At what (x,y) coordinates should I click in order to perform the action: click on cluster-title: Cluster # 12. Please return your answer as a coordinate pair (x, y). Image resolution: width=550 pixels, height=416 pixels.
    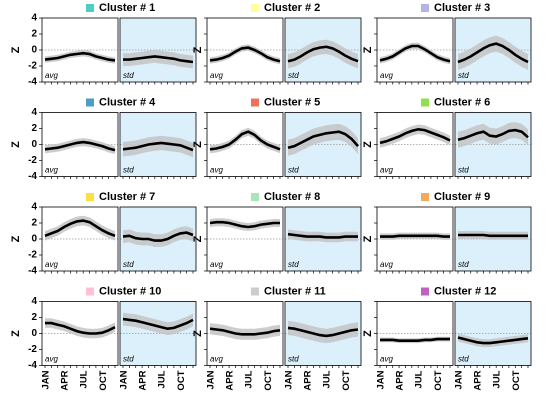
    Looking at the image, I should click on (465, 292).